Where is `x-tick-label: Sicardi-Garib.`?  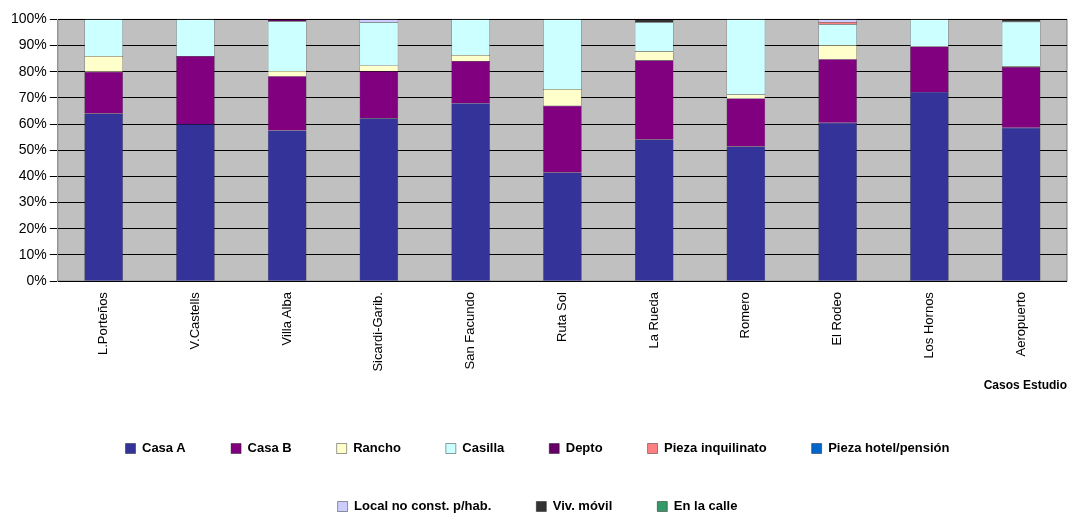 x-tick-label: Sicardi-Garib. is located at coordinates (378, 332).